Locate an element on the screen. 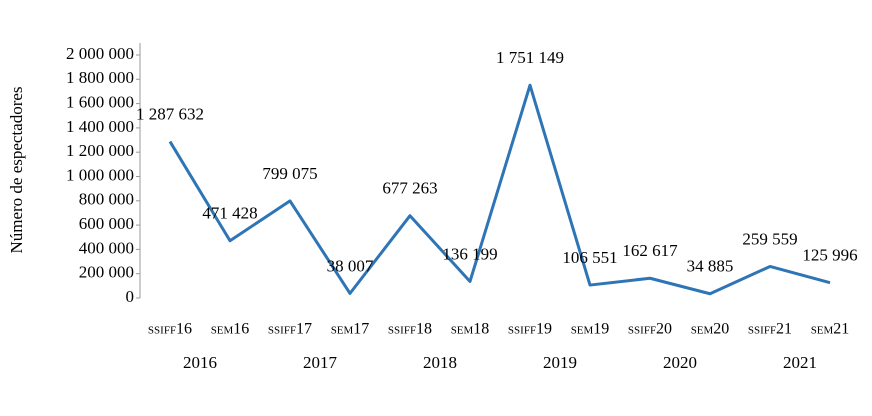  data-label: 259 559 is located at coordinates (769, 238).